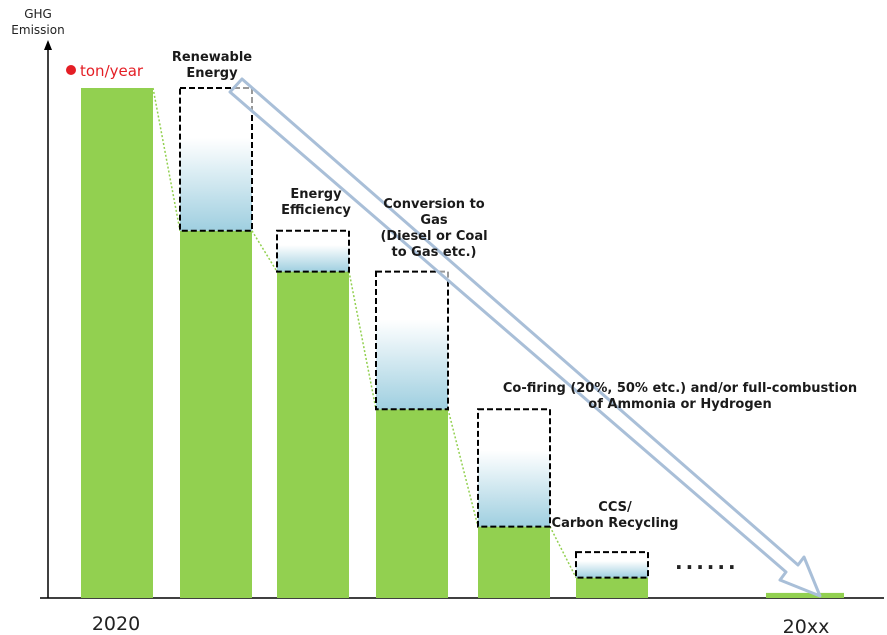  What do you see at coordinates (212, 57) in the screenshot?
I see `step-1-label-line-1: Renewable` at bounding box center [212, 57].